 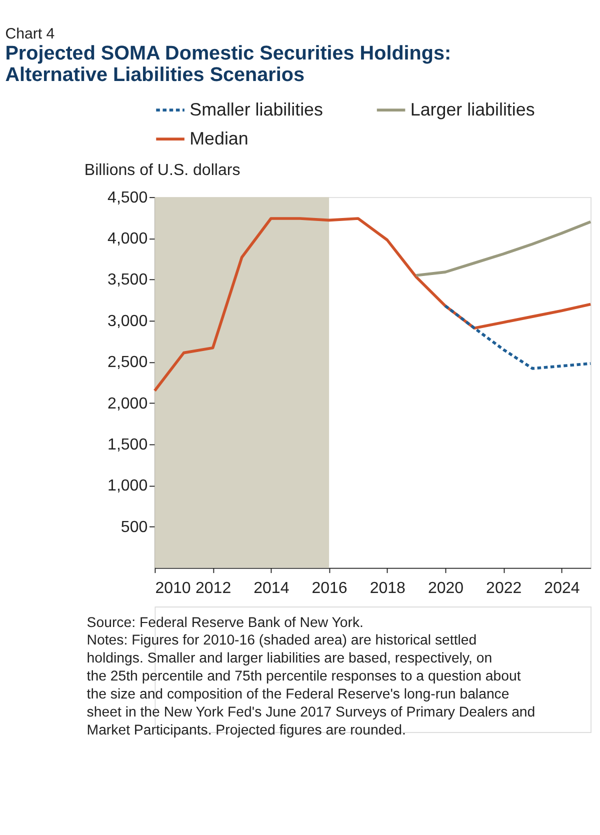 What do you see at coordinates (128, 321) in the screenshot?
I see `y-tick-label: 3,000` at bounding box center [128, 321].